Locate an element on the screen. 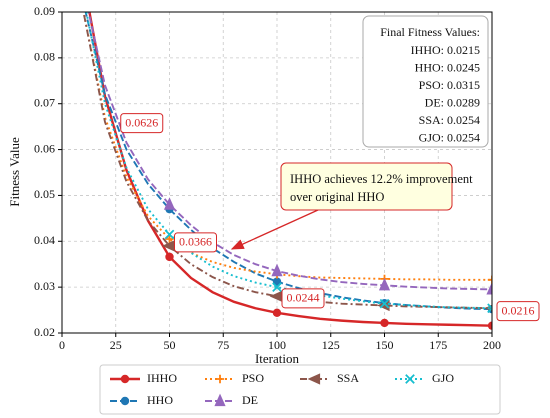  legend-label: PSO is located at coordinates (253, 378).